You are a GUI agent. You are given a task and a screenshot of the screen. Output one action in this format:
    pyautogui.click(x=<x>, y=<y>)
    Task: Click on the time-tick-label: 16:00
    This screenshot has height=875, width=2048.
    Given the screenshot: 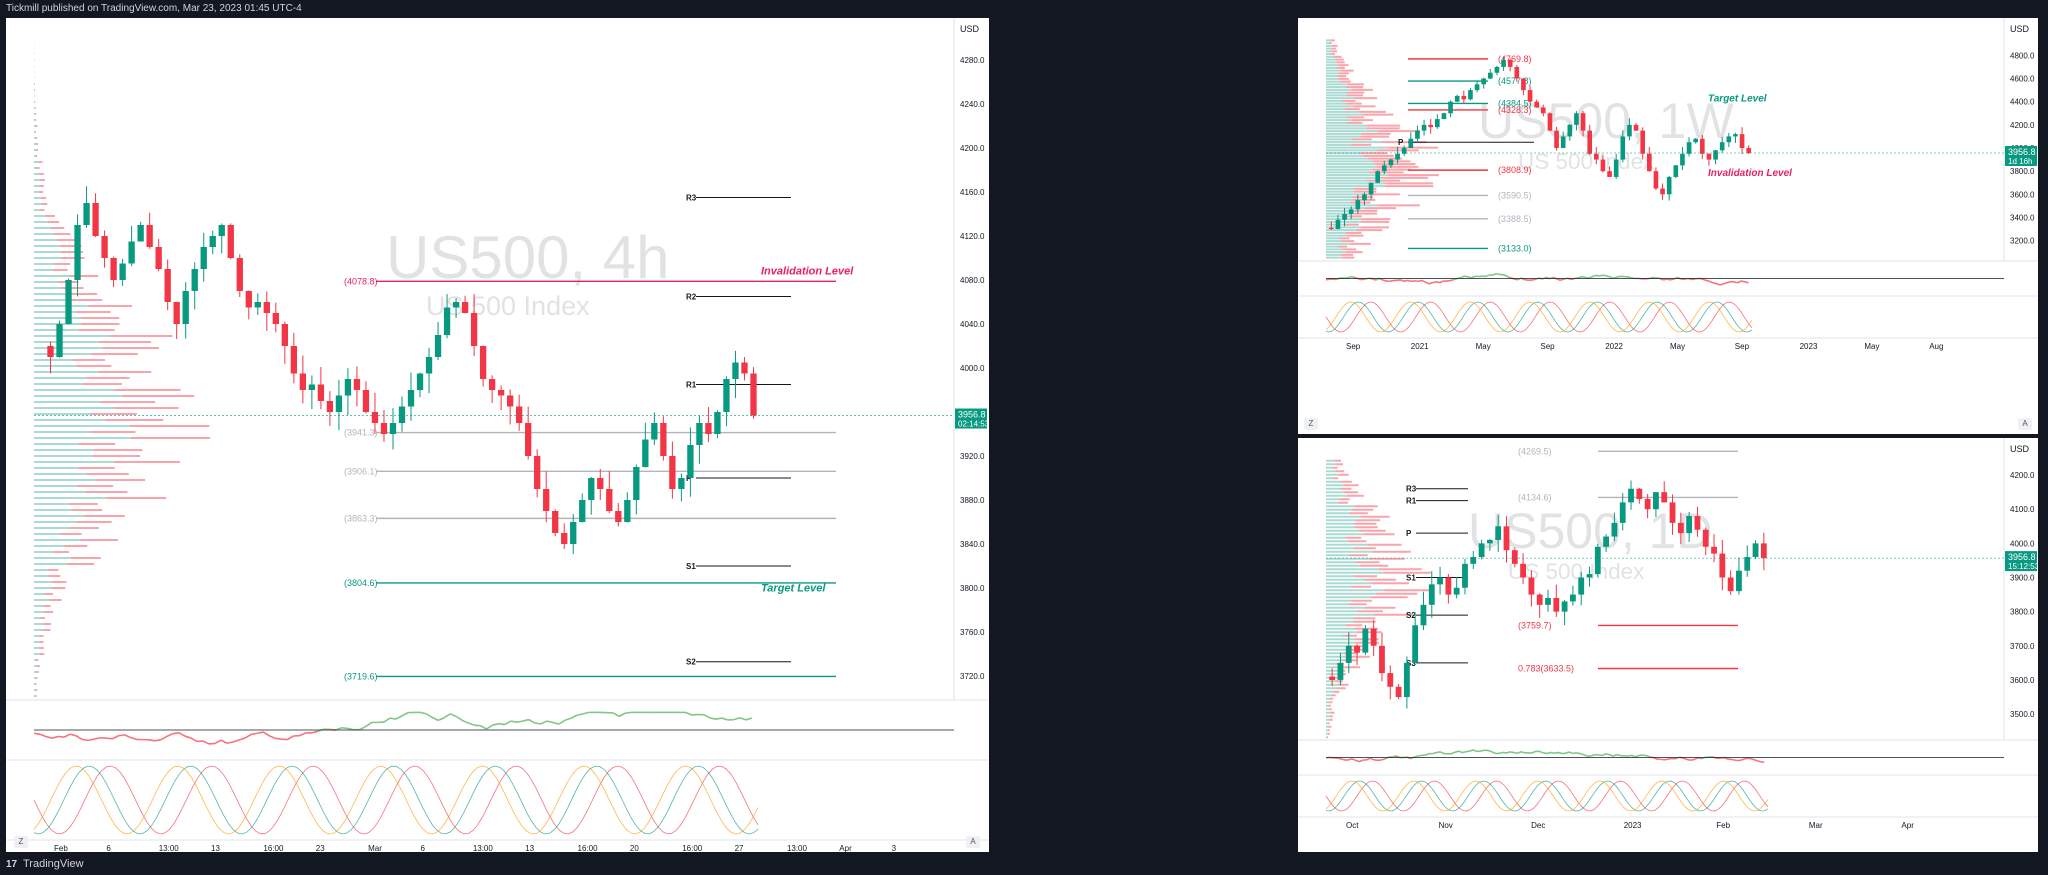 What is the action you would take?
    pyautogui.click(x=273, y=848)
    